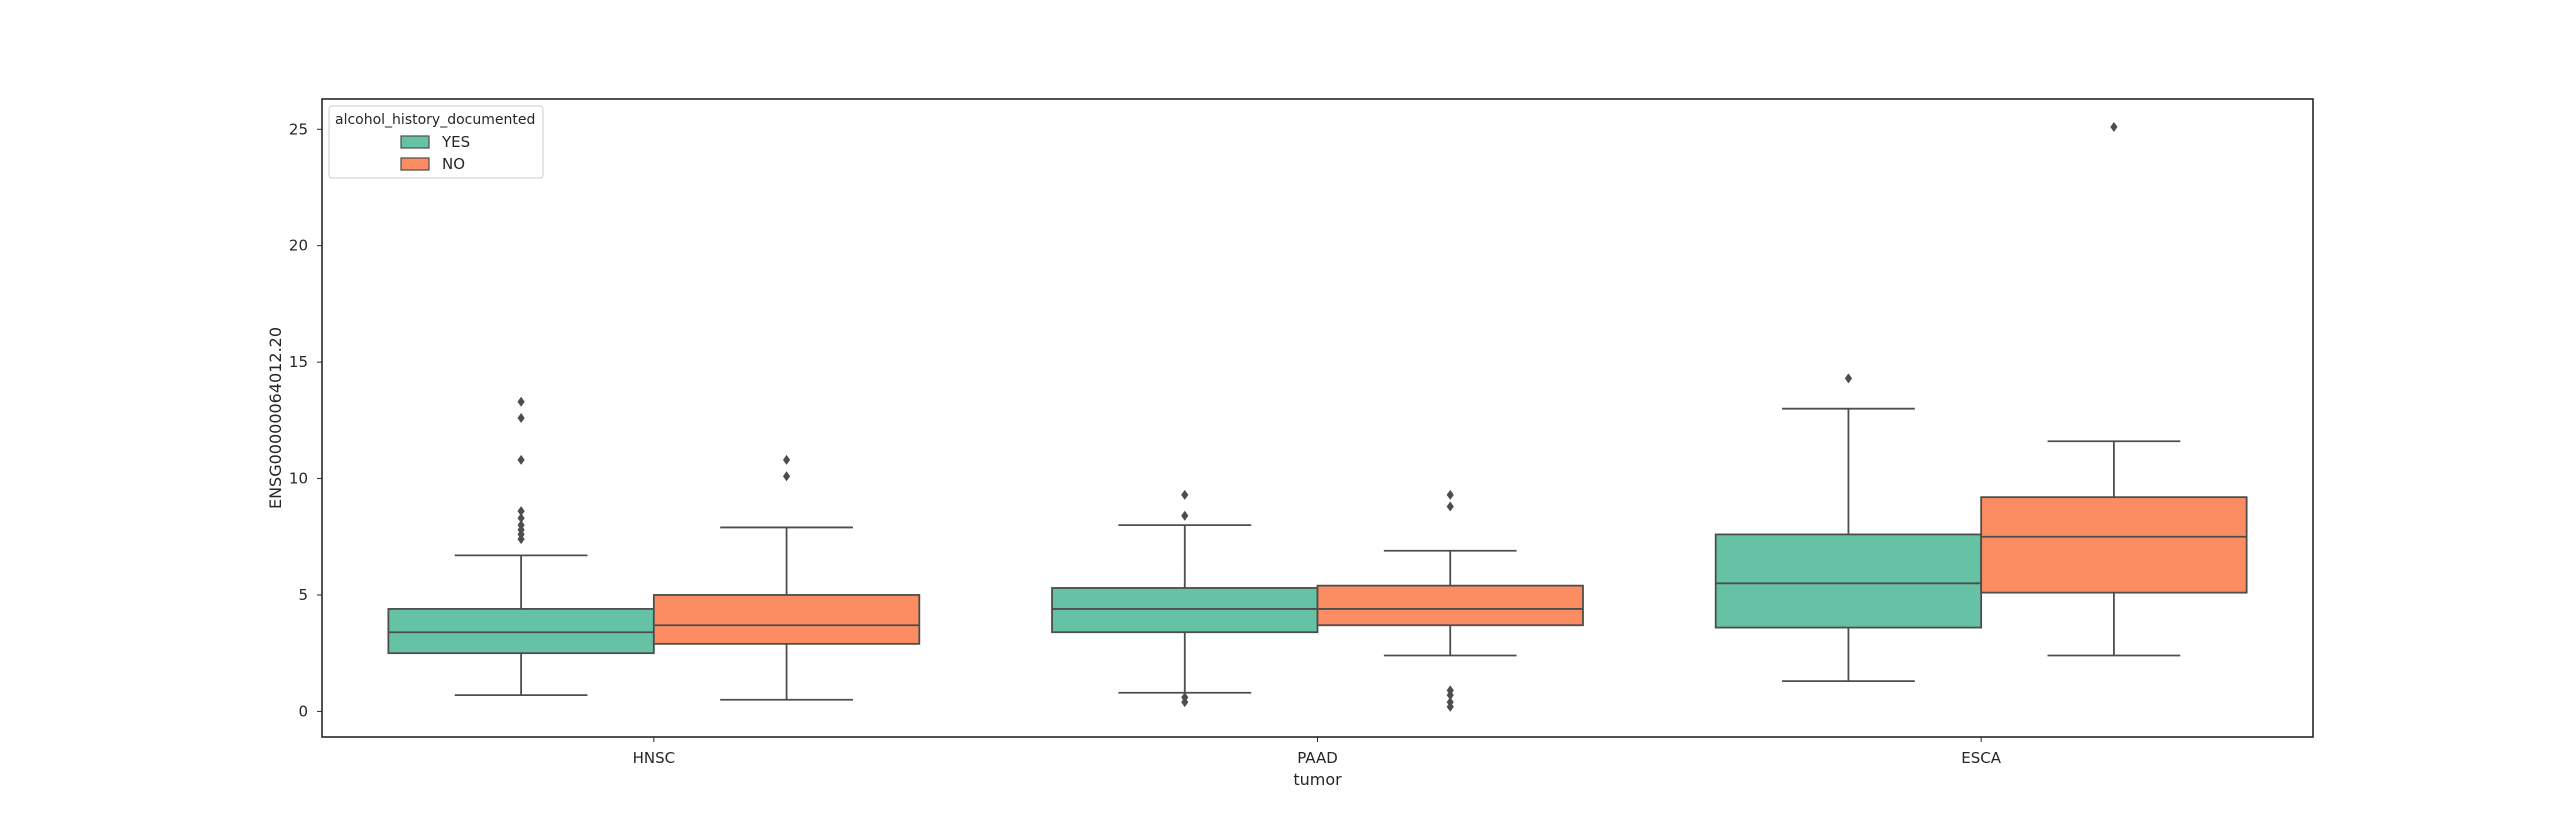 The height and width of the screenshot is (827, 2570). Describe the element at coordinates (1317, 758) in the screenshot. I see `x-tick-label: PAAD` at that location.